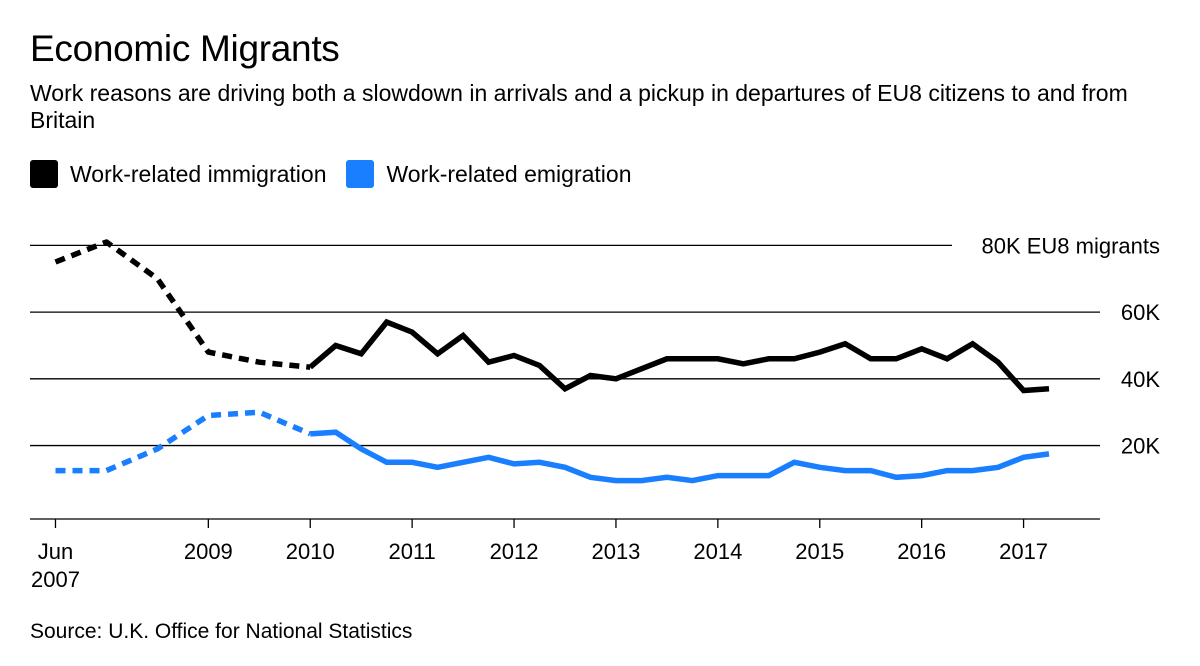 The width and height of the screenshot is (1200, 666). What do you see at coordinates (680, 456) in the screenshot?
I see `series-line-emigration` at bounding box center [680, 456].